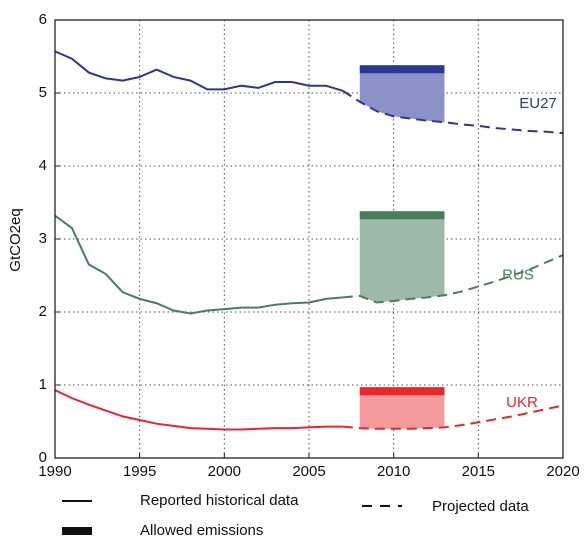 The image size is (586, 542). Describe the element at coordinates (43, 19) in the screenshot. I see `y-tick-label: 6` at that location.